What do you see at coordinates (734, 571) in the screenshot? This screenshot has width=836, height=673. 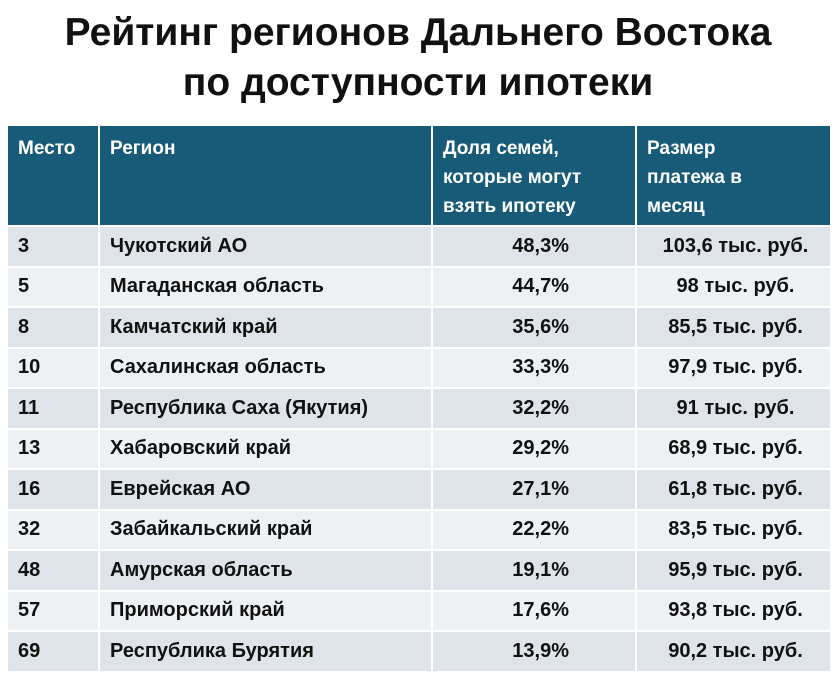 I see `table-cell: 95,9 тыс. руб.` at bounding box center [734, 571].